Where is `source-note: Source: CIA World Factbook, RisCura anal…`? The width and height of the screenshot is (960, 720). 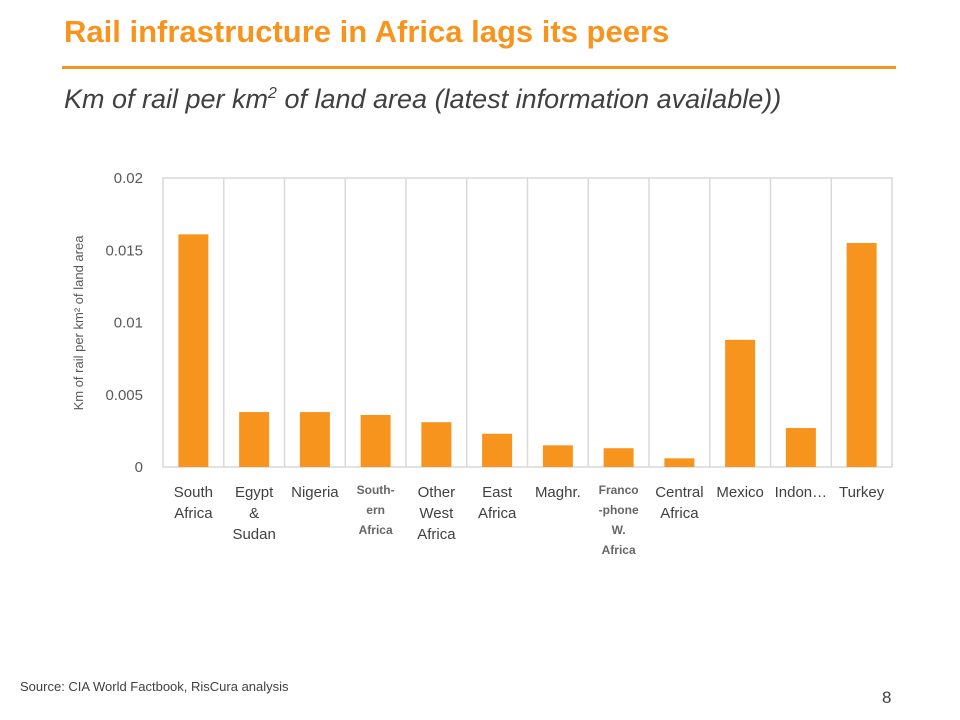
source-note: Source: CIA World Factbook, RisCura anal… is located at coordinates (154, 686).